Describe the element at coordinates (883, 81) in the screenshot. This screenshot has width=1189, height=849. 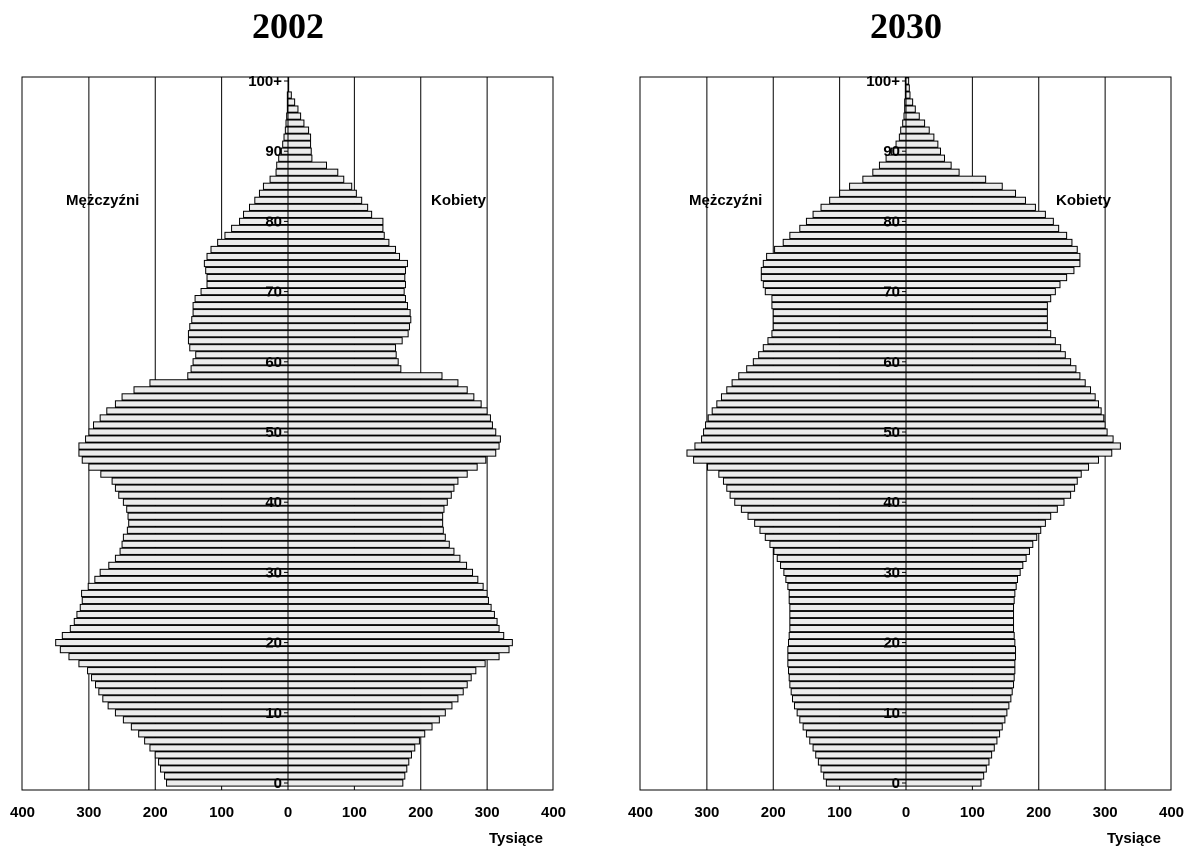
I see `age-tick-label: 100+` at that location.